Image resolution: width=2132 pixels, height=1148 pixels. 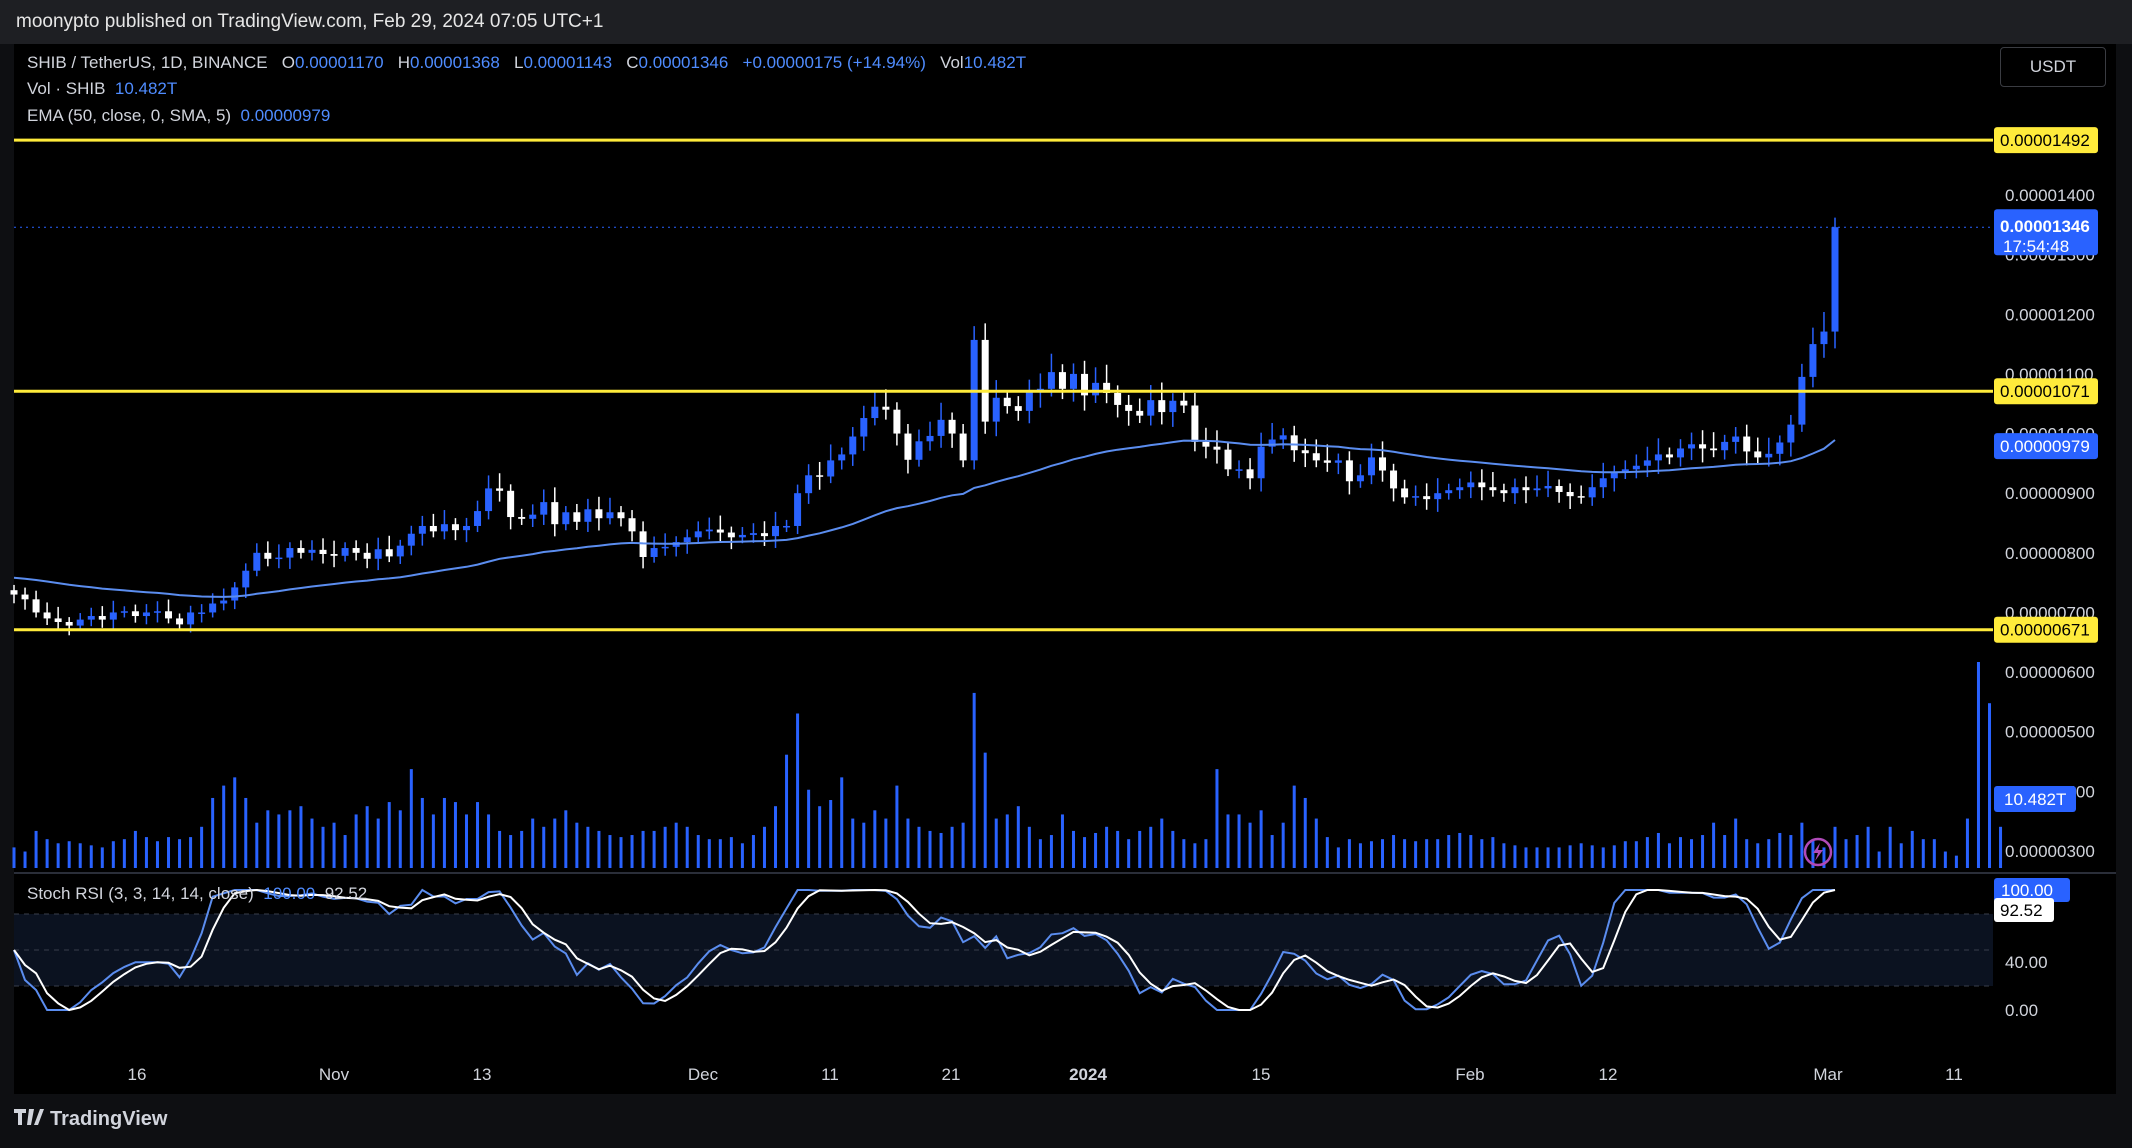 I want to click on tradingview-branding: TradingView, so click(x=90, y=1119).